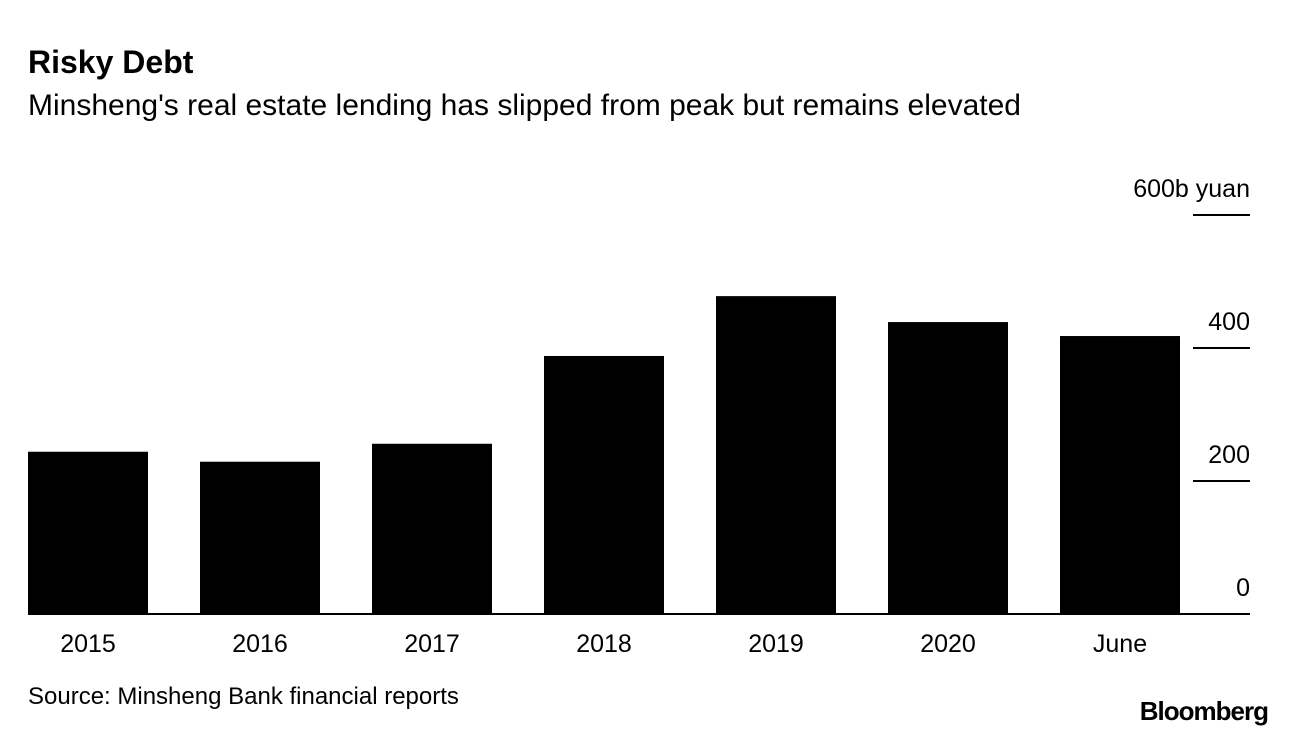 The width and height of the screenshot is (1296, 736). What do you see at coordinates (776, 644) in the screenshot?
I see `x-tick-label: 2019` at bounding box center [776, 644].